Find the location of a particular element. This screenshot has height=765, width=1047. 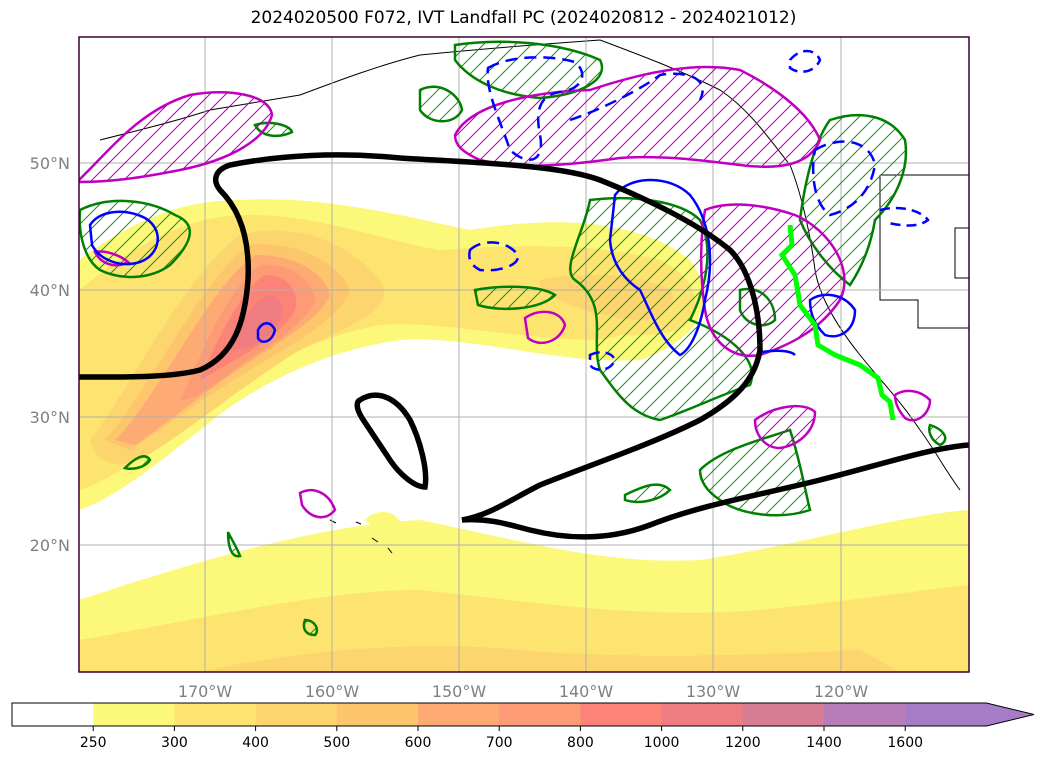

lon-label: 120°W is located at coordinates (841, 691).